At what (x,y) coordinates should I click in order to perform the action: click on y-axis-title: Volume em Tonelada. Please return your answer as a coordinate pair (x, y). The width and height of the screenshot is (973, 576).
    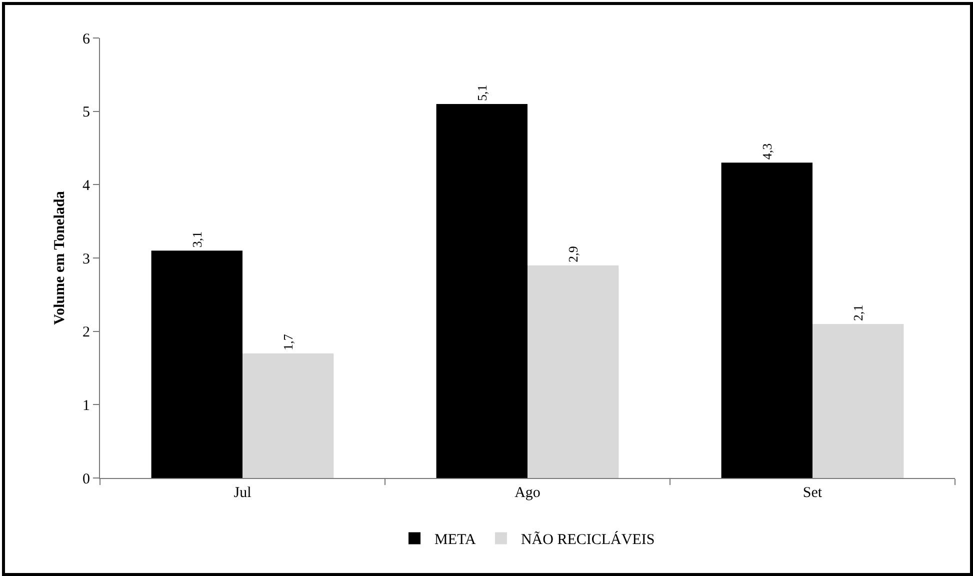
    Looking at the image, I should click on (60, 257).